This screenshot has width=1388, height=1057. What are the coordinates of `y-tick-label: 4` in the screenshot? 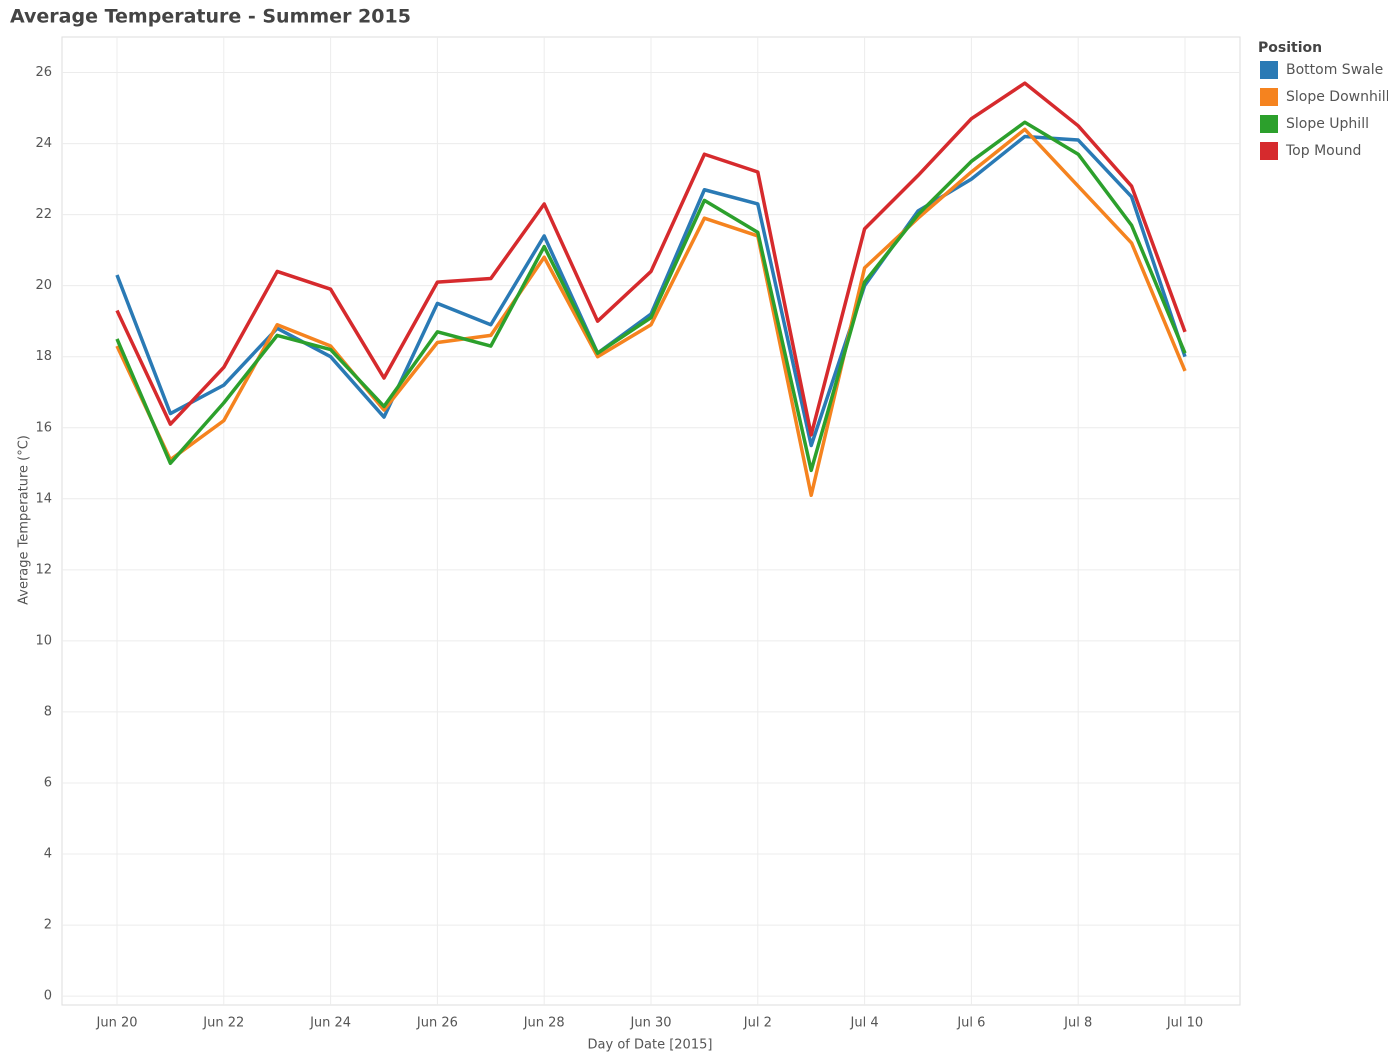 It's located at (48, 854).